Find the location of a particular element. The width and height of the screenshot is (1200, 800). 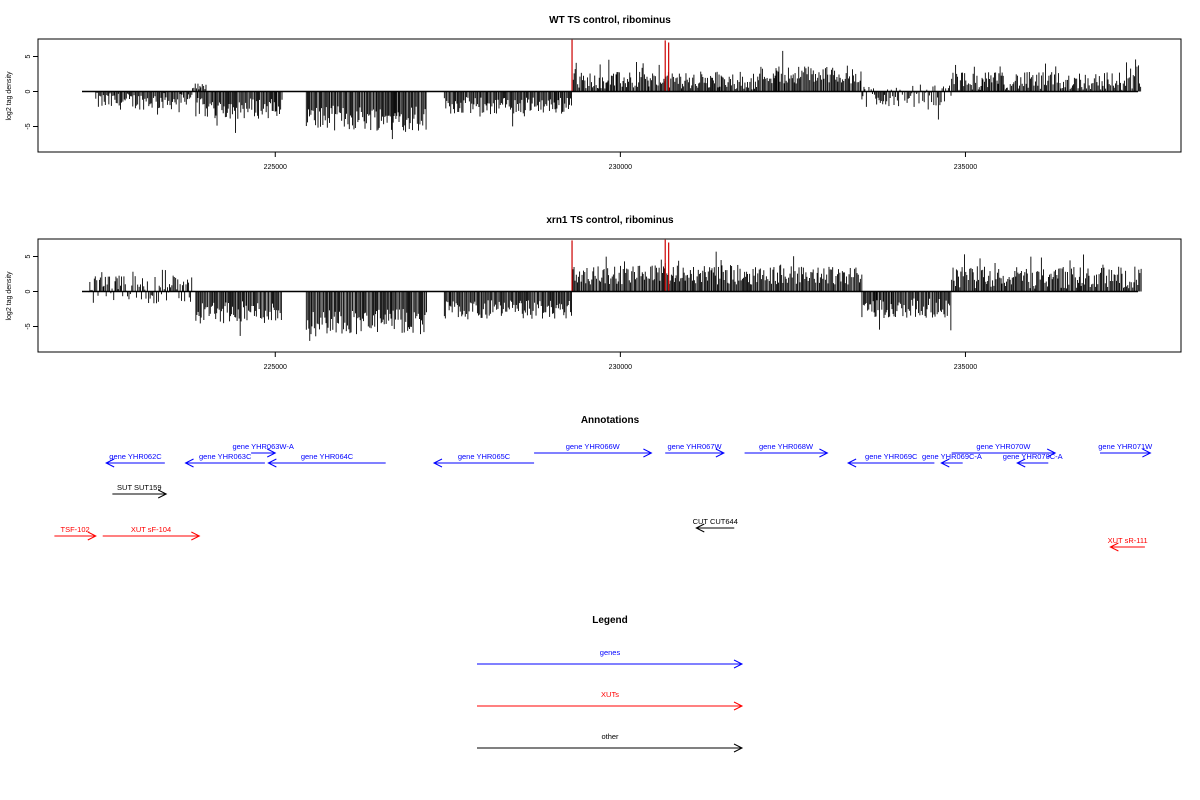

feature-gene: gene YHR063W-A is located at coordinates (263, 450).